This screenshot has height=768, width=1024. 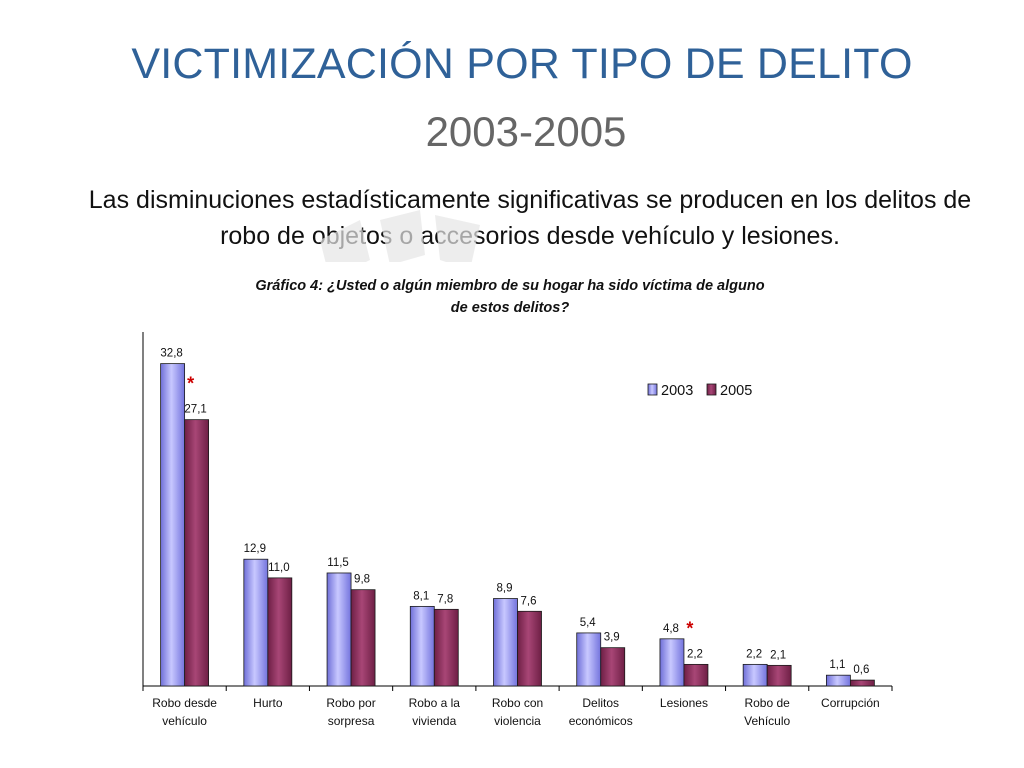 I want to click on data-label-2003: 5,4, so click(x=588, y=623).